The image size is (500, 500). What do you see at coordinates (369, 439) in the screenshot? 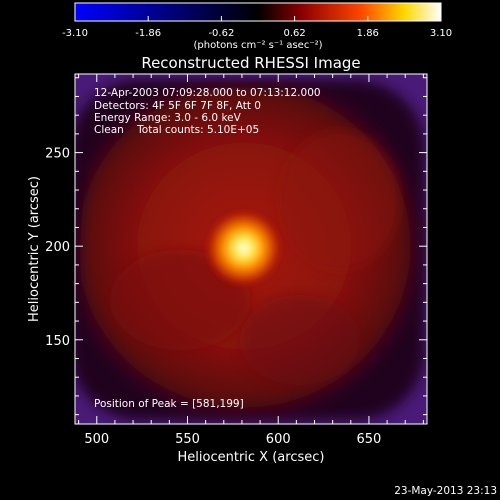
I see `x-tick-label: 650` at bounding box center [369, 439].